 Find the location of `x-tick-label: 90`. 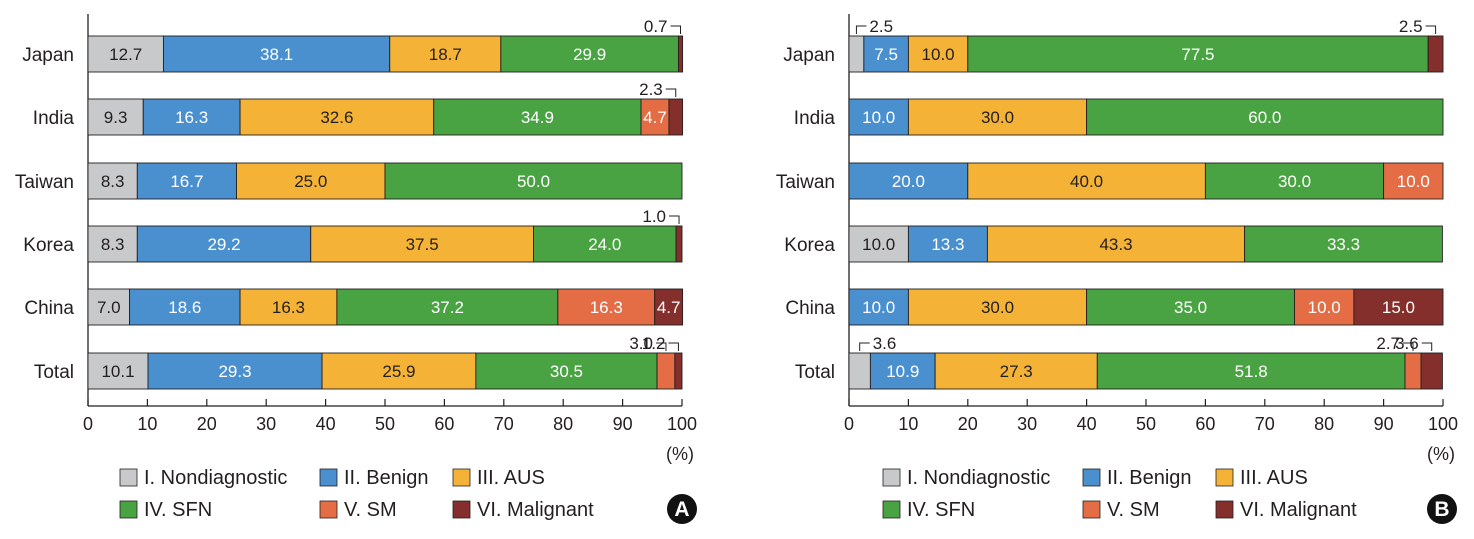

x-tick-label: 90 is located at coordinates (1384, 424).